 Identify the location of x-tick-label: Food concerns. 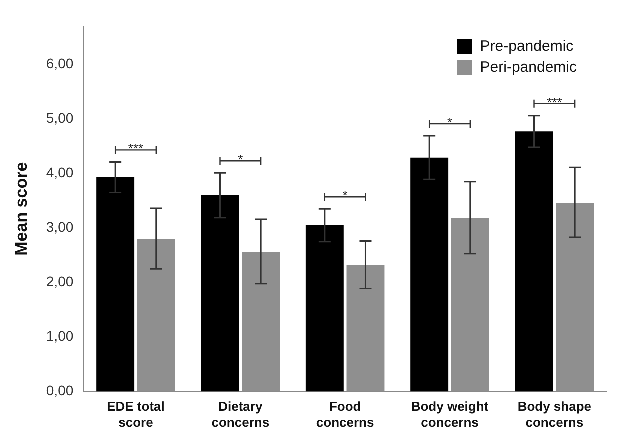
(345, 414).